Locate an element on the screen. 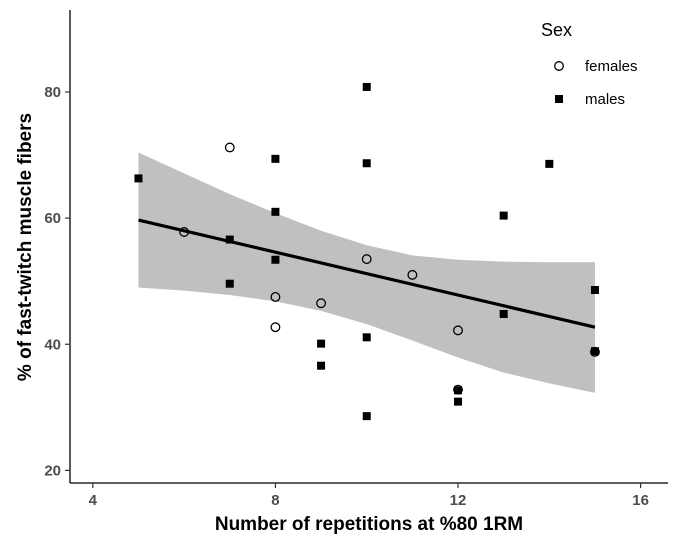 Image resolution: width=676 pixels, height=535 pixels. legend-label-females: females is located at coordinates (611, 66).